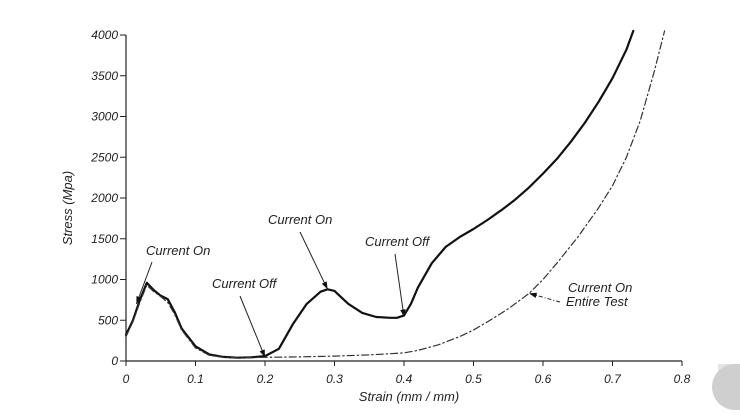 The height and width of the screenshot is (415, 740). What do you see at coordinates (543, 379) in the screenshot?
I see `x-tick-label: 0.6` at bounding box center [543, 379].